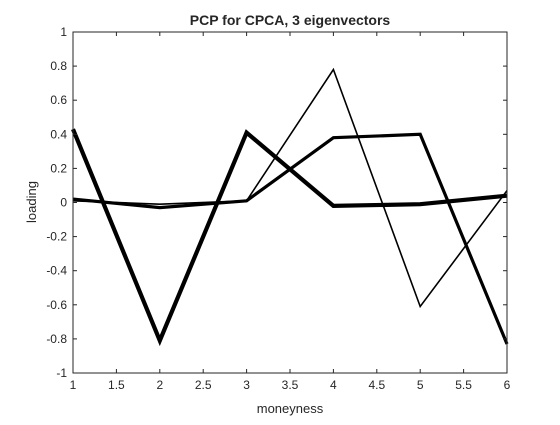 The height and width of the screenshot is (425, 560). What do you see at coordinates (56, 271) in the screenshot?
I see `y-tick-label: -0.4` at bounding box center [56, 271].